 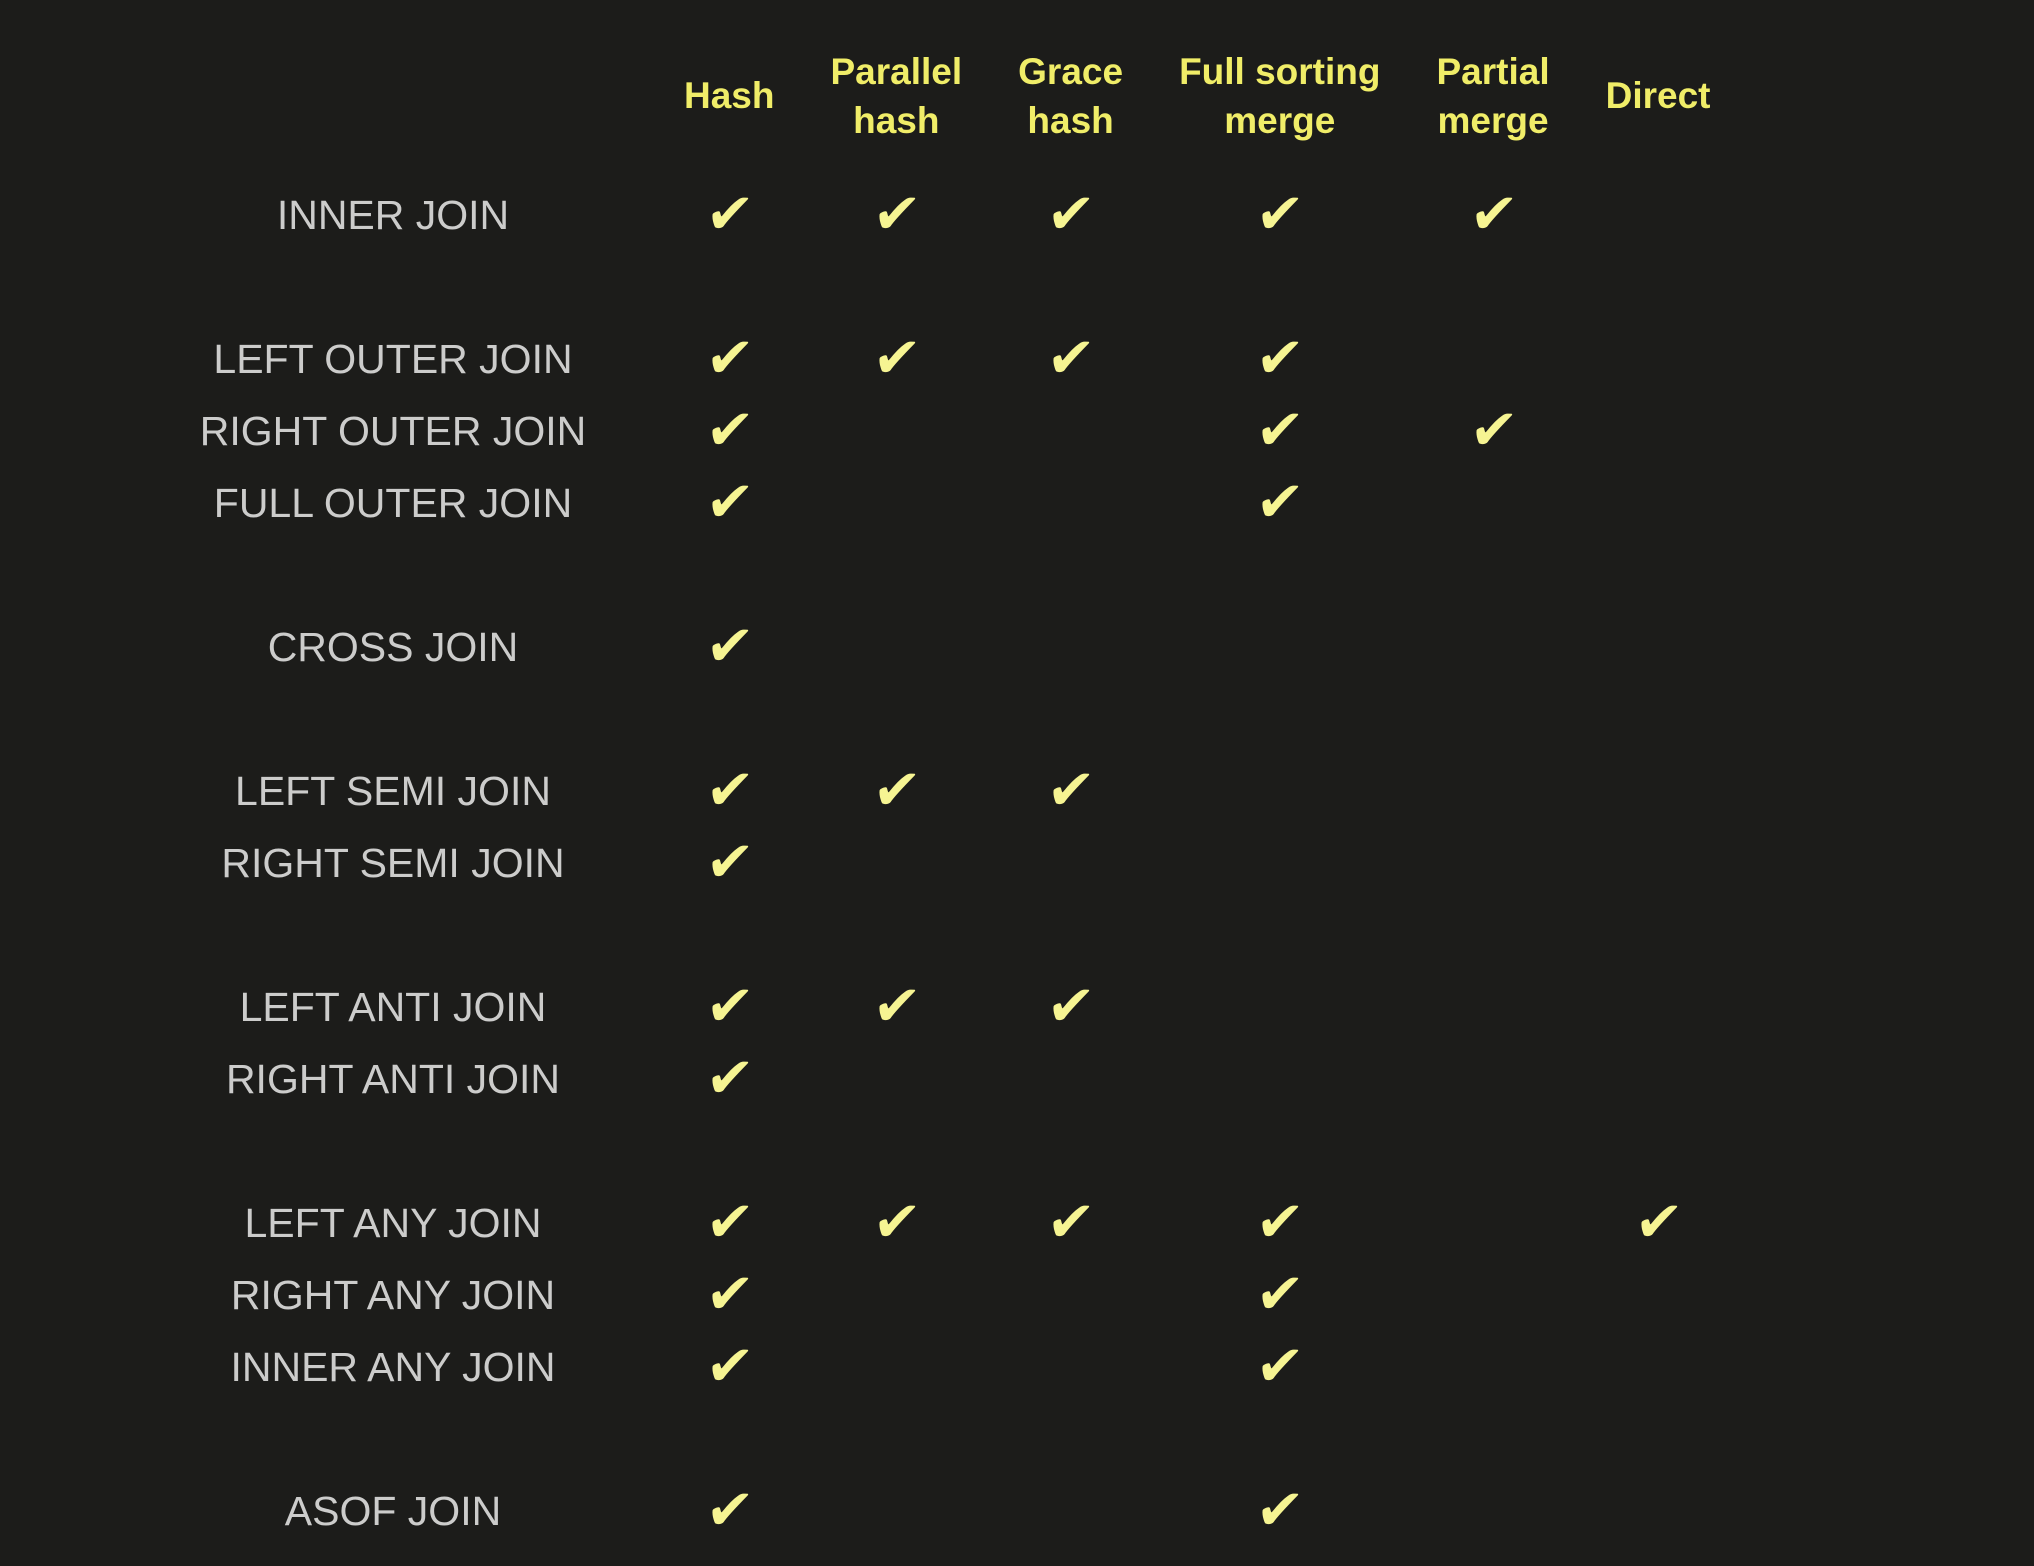 I want to click on column-header-full-sorting-merge: Full sorting merge, so click(x=1280, y=95).